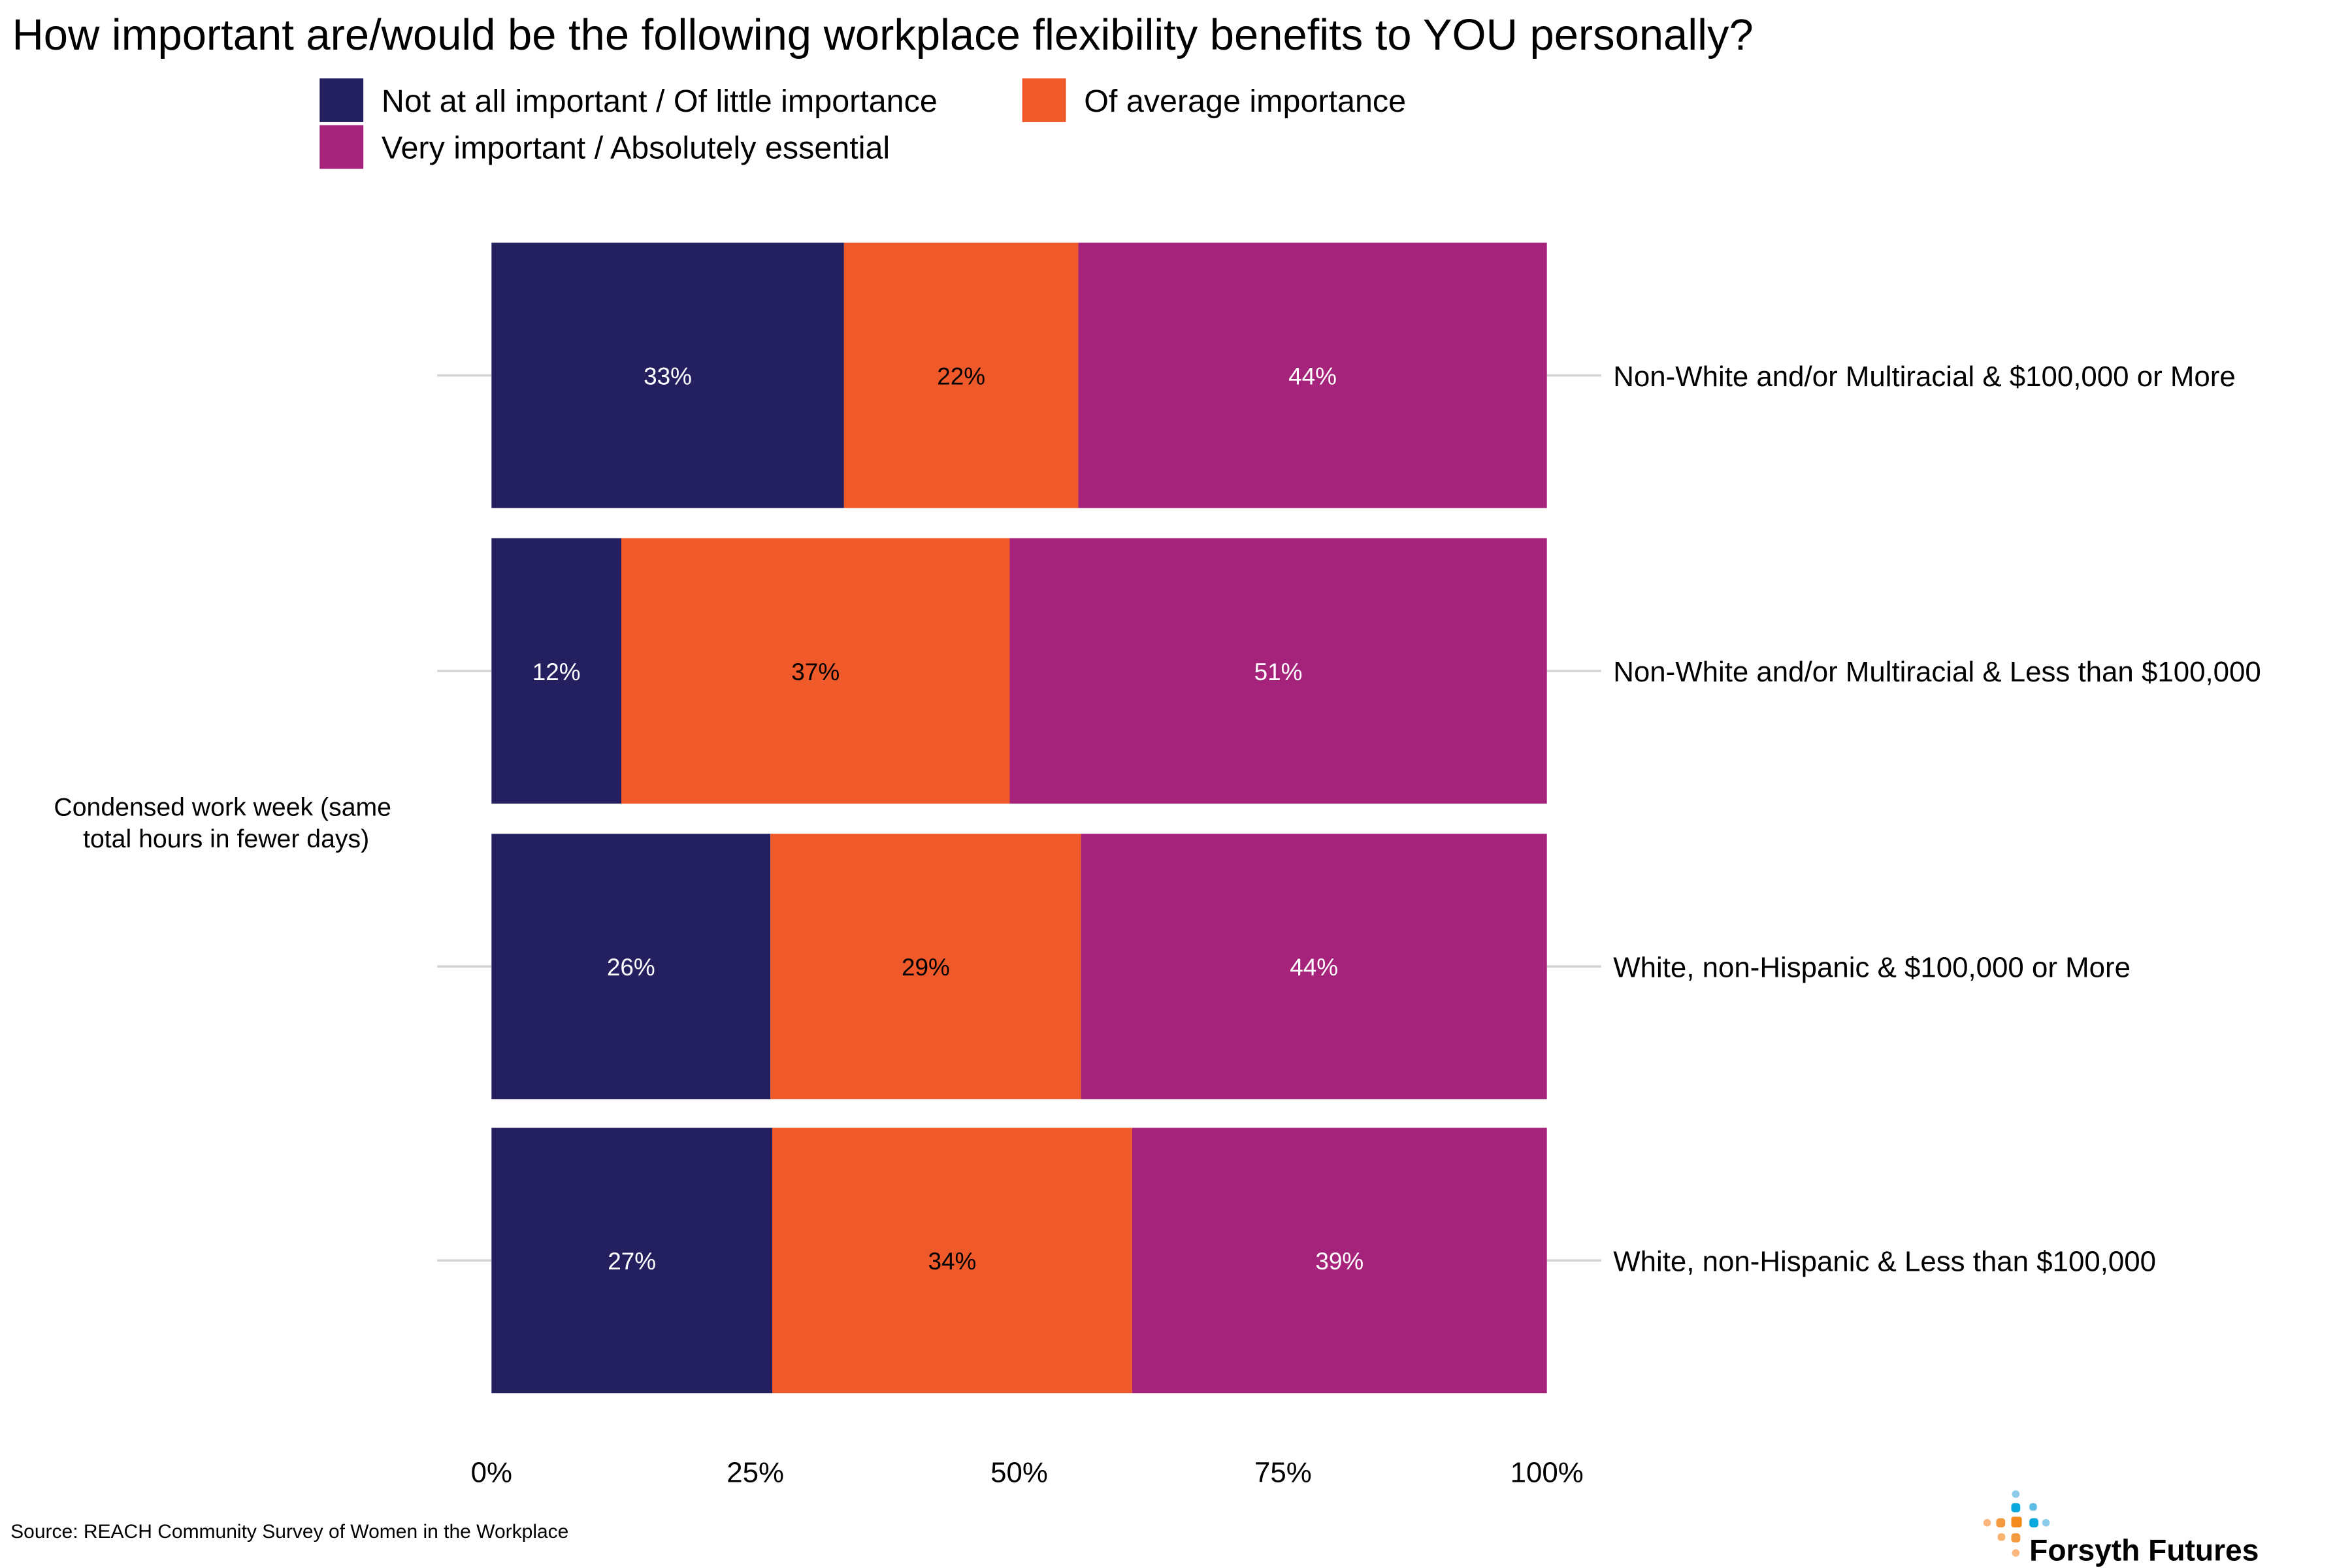 The image size is (2352, 1568). I want to click on data-label: 27%, so click(632, 1261).